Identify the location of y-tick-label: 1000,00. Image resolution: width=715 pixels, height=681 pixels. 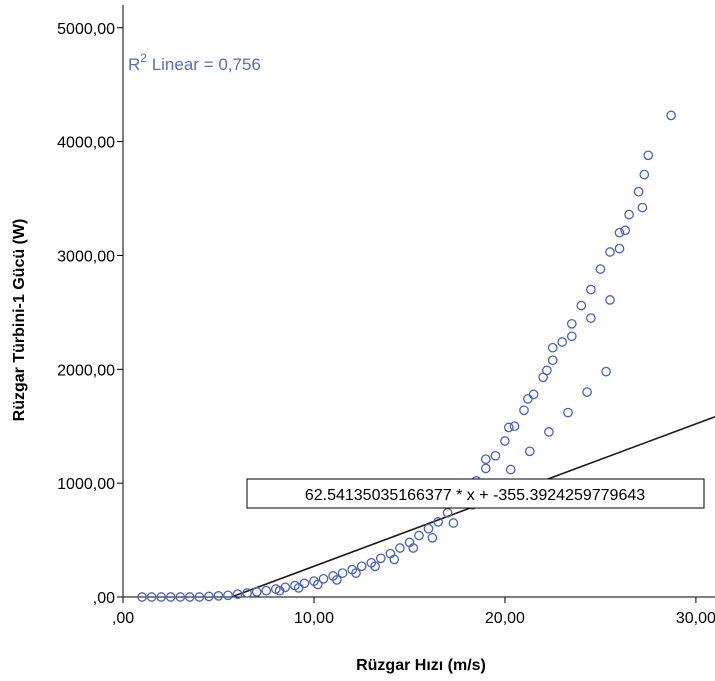
(86, 484).